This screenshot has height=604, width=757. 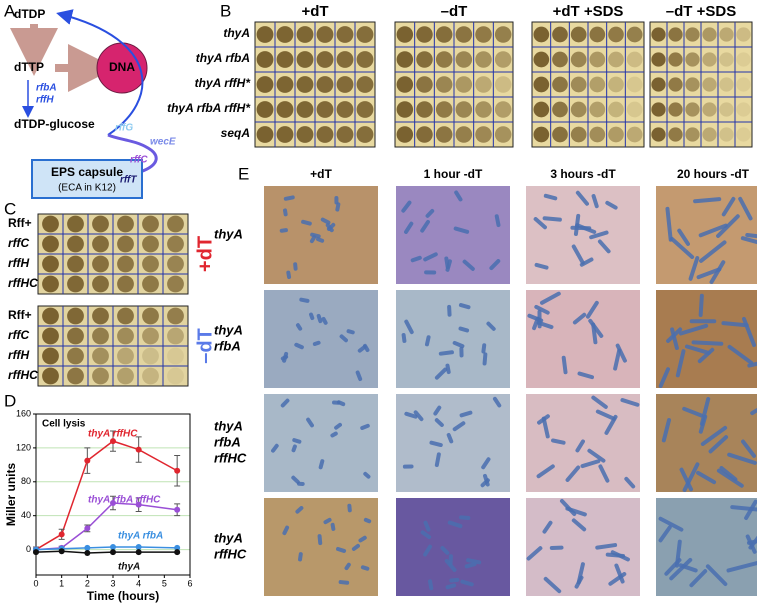 What do you see at coordinates (223, 58) in the screenshot?
I see `row-label: thyA rfbA` at bounding box center [223, 58].